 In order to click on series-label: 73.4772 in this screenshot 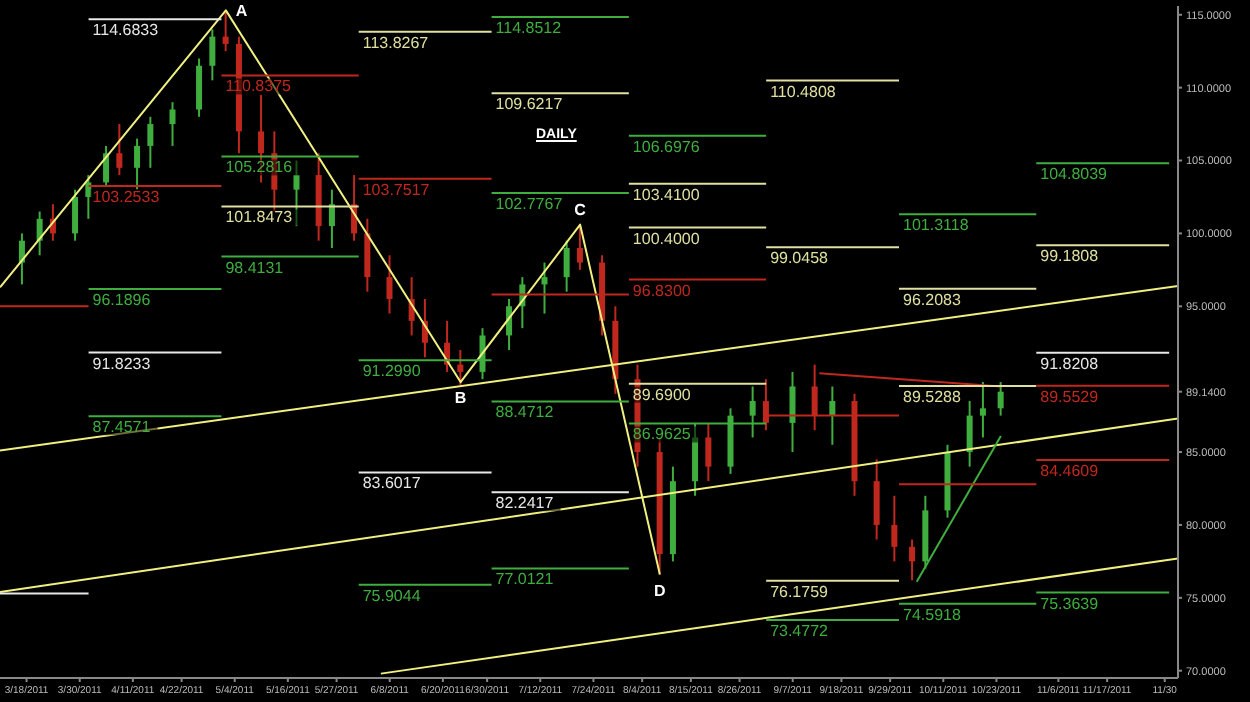, I will do `click(800, 631)`.